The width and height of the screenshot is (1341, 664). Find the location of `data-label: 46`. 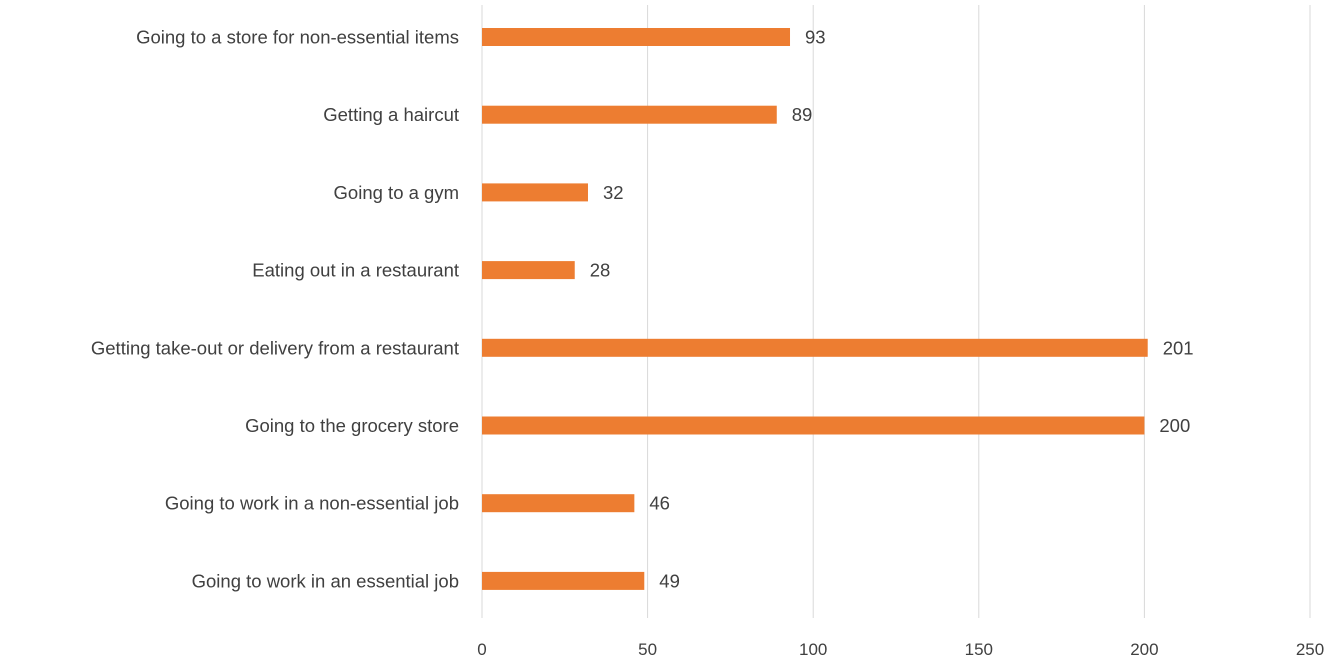

data-label: 46 is located at coordinates (659, 503).